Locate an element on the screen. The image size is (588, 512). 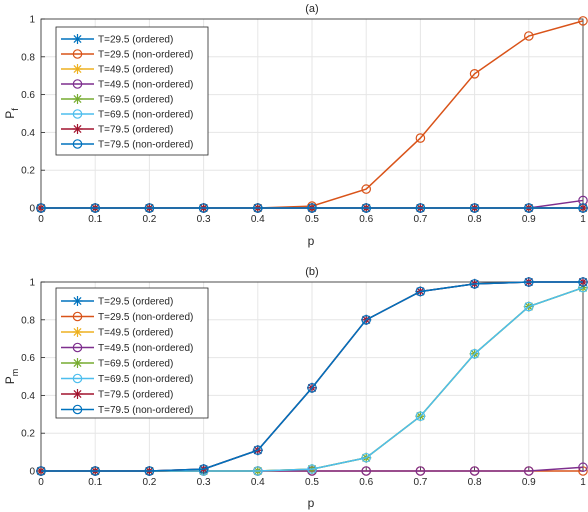
x-tick-label: 0.8 is located at coordinates (475, 219).